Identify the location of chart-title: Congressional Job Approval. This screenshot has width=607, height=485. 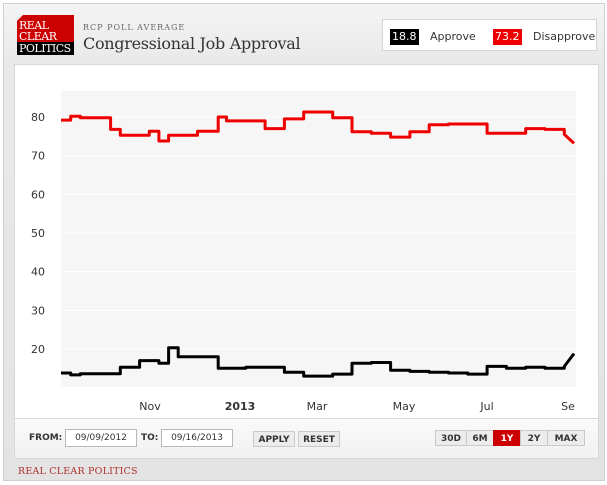
(192, 43).